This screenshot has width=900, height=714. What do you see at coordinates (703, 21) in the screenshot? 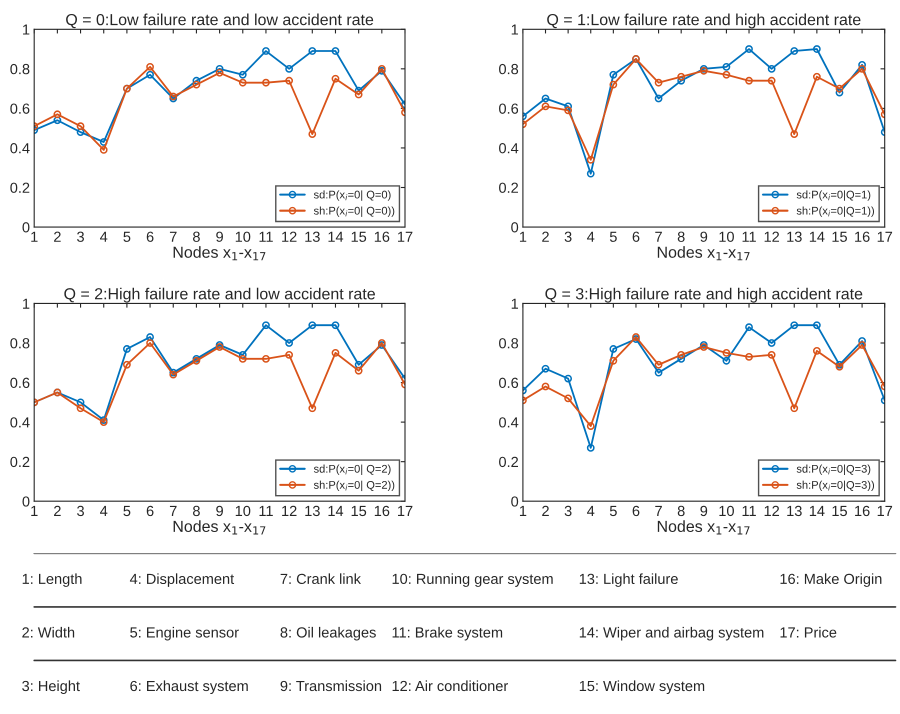
I see `chart-title: Q = 1:Low failure rate and high accident rate` at bounding box center [703, 21].